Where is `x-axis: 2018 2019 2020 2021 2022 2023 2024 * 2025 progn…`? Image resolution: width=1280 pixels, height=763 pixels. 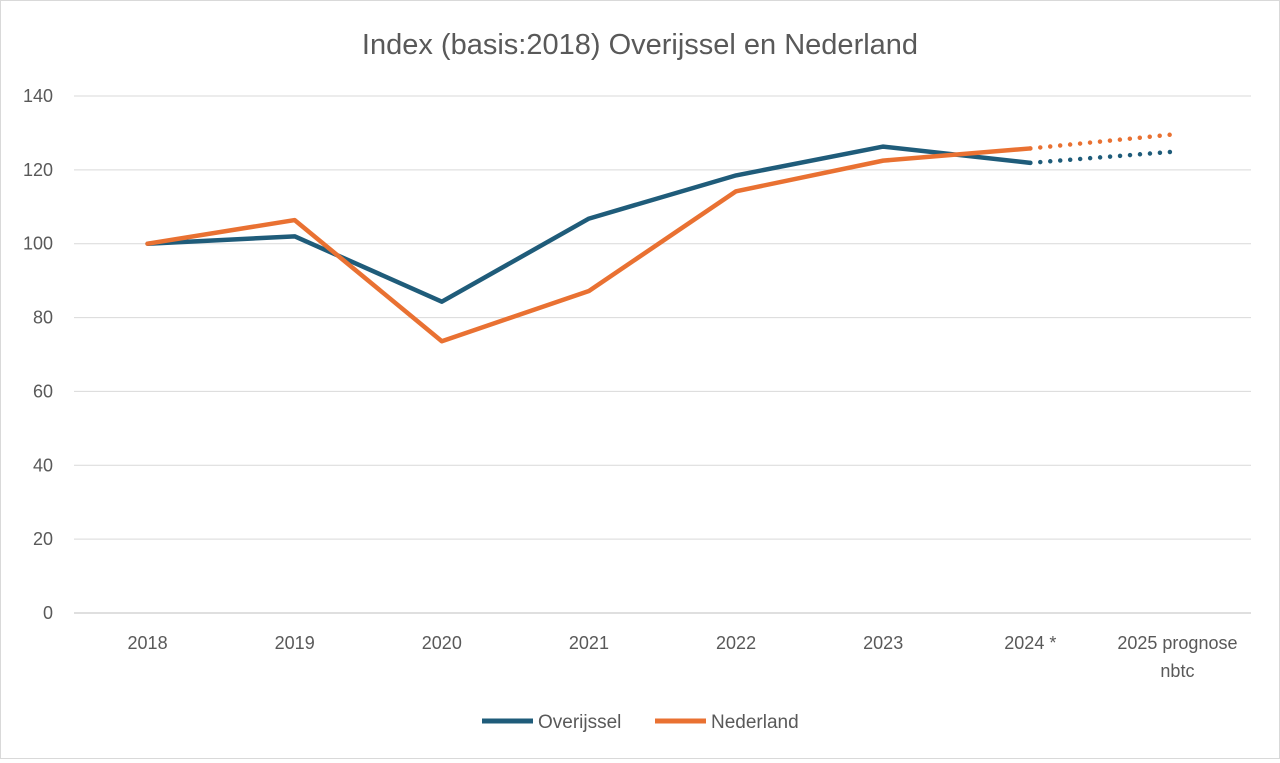 x-axis: 2018 2019 2020 2021 2022 2023 2024 * 2025 progn… is located at coordinates (683, 657).